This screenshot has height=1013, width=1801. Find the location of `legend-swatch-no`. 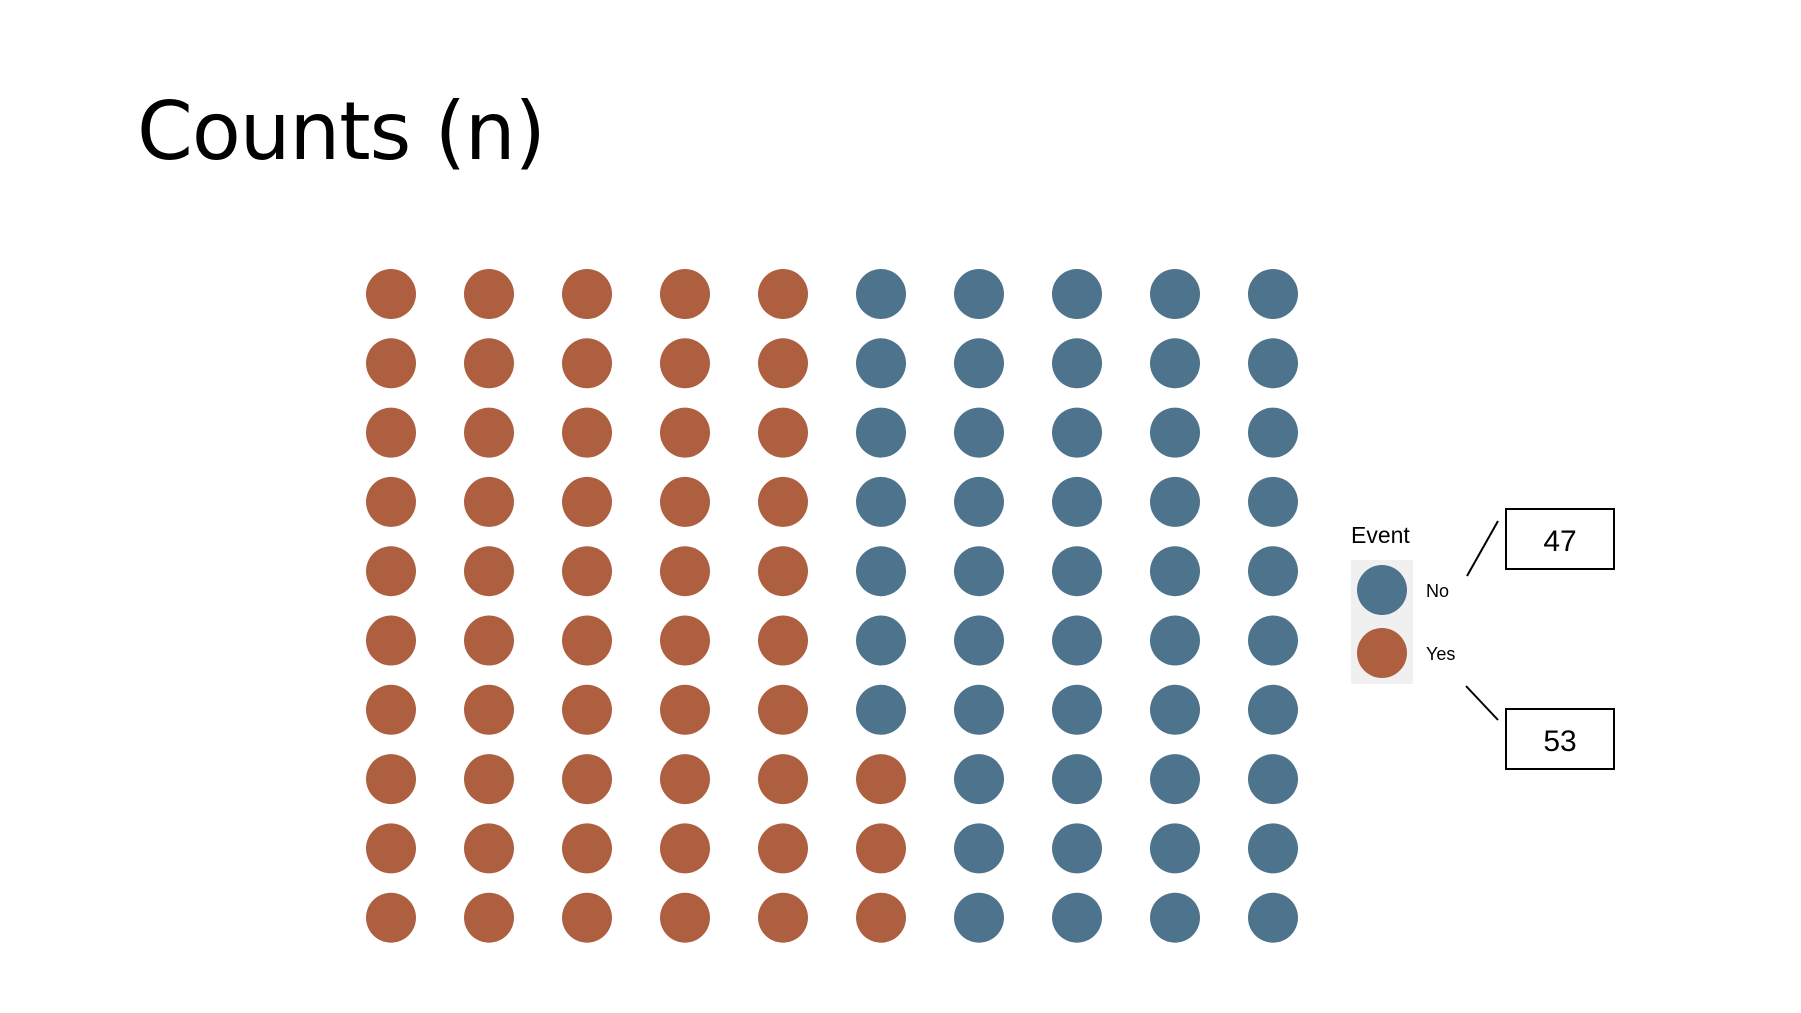

legend-swatch-no is located at coordinates (1382, 590).